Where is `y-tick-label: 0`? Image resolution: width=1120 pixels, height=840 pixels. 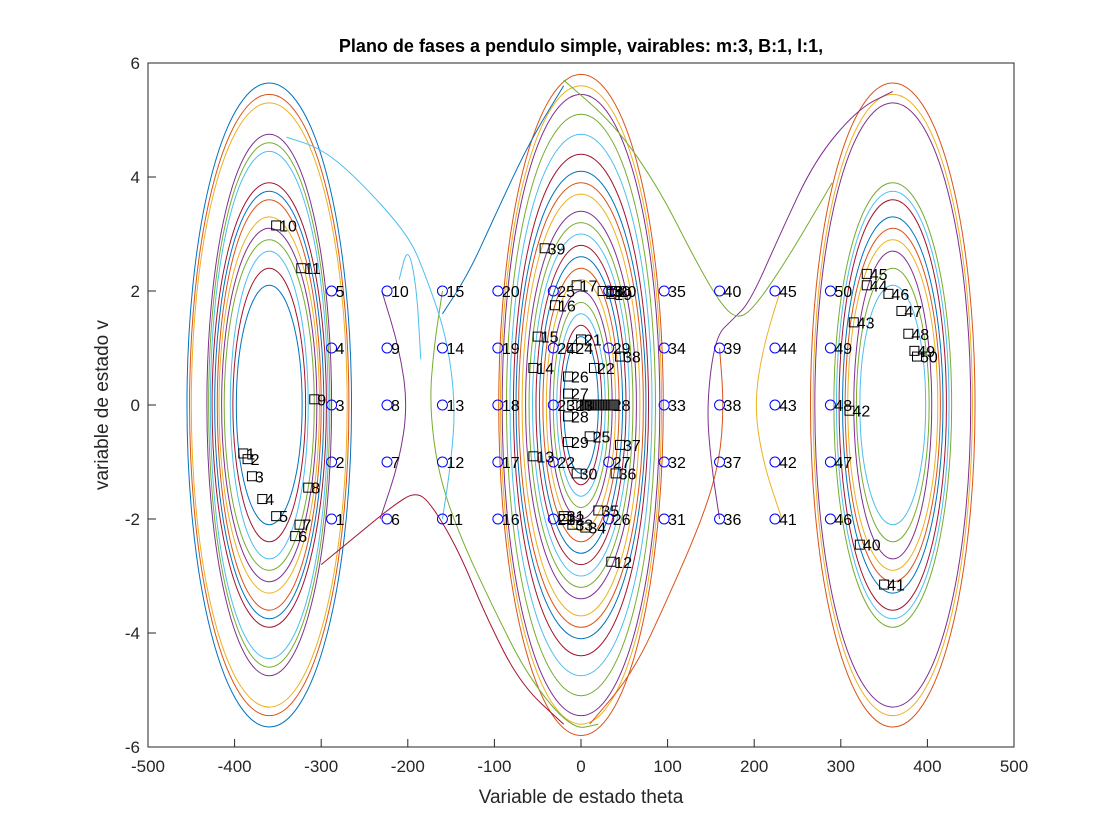 y-tick-label: 0 is located at coordinates (135, 405).